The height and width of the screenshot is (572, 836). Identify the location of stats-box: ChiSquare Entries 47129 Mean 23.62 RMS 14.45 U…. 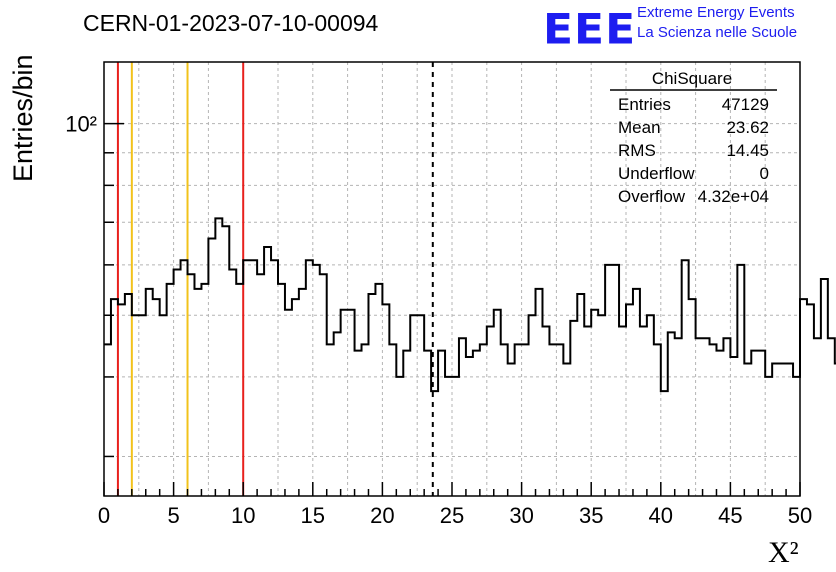
(693, 137).